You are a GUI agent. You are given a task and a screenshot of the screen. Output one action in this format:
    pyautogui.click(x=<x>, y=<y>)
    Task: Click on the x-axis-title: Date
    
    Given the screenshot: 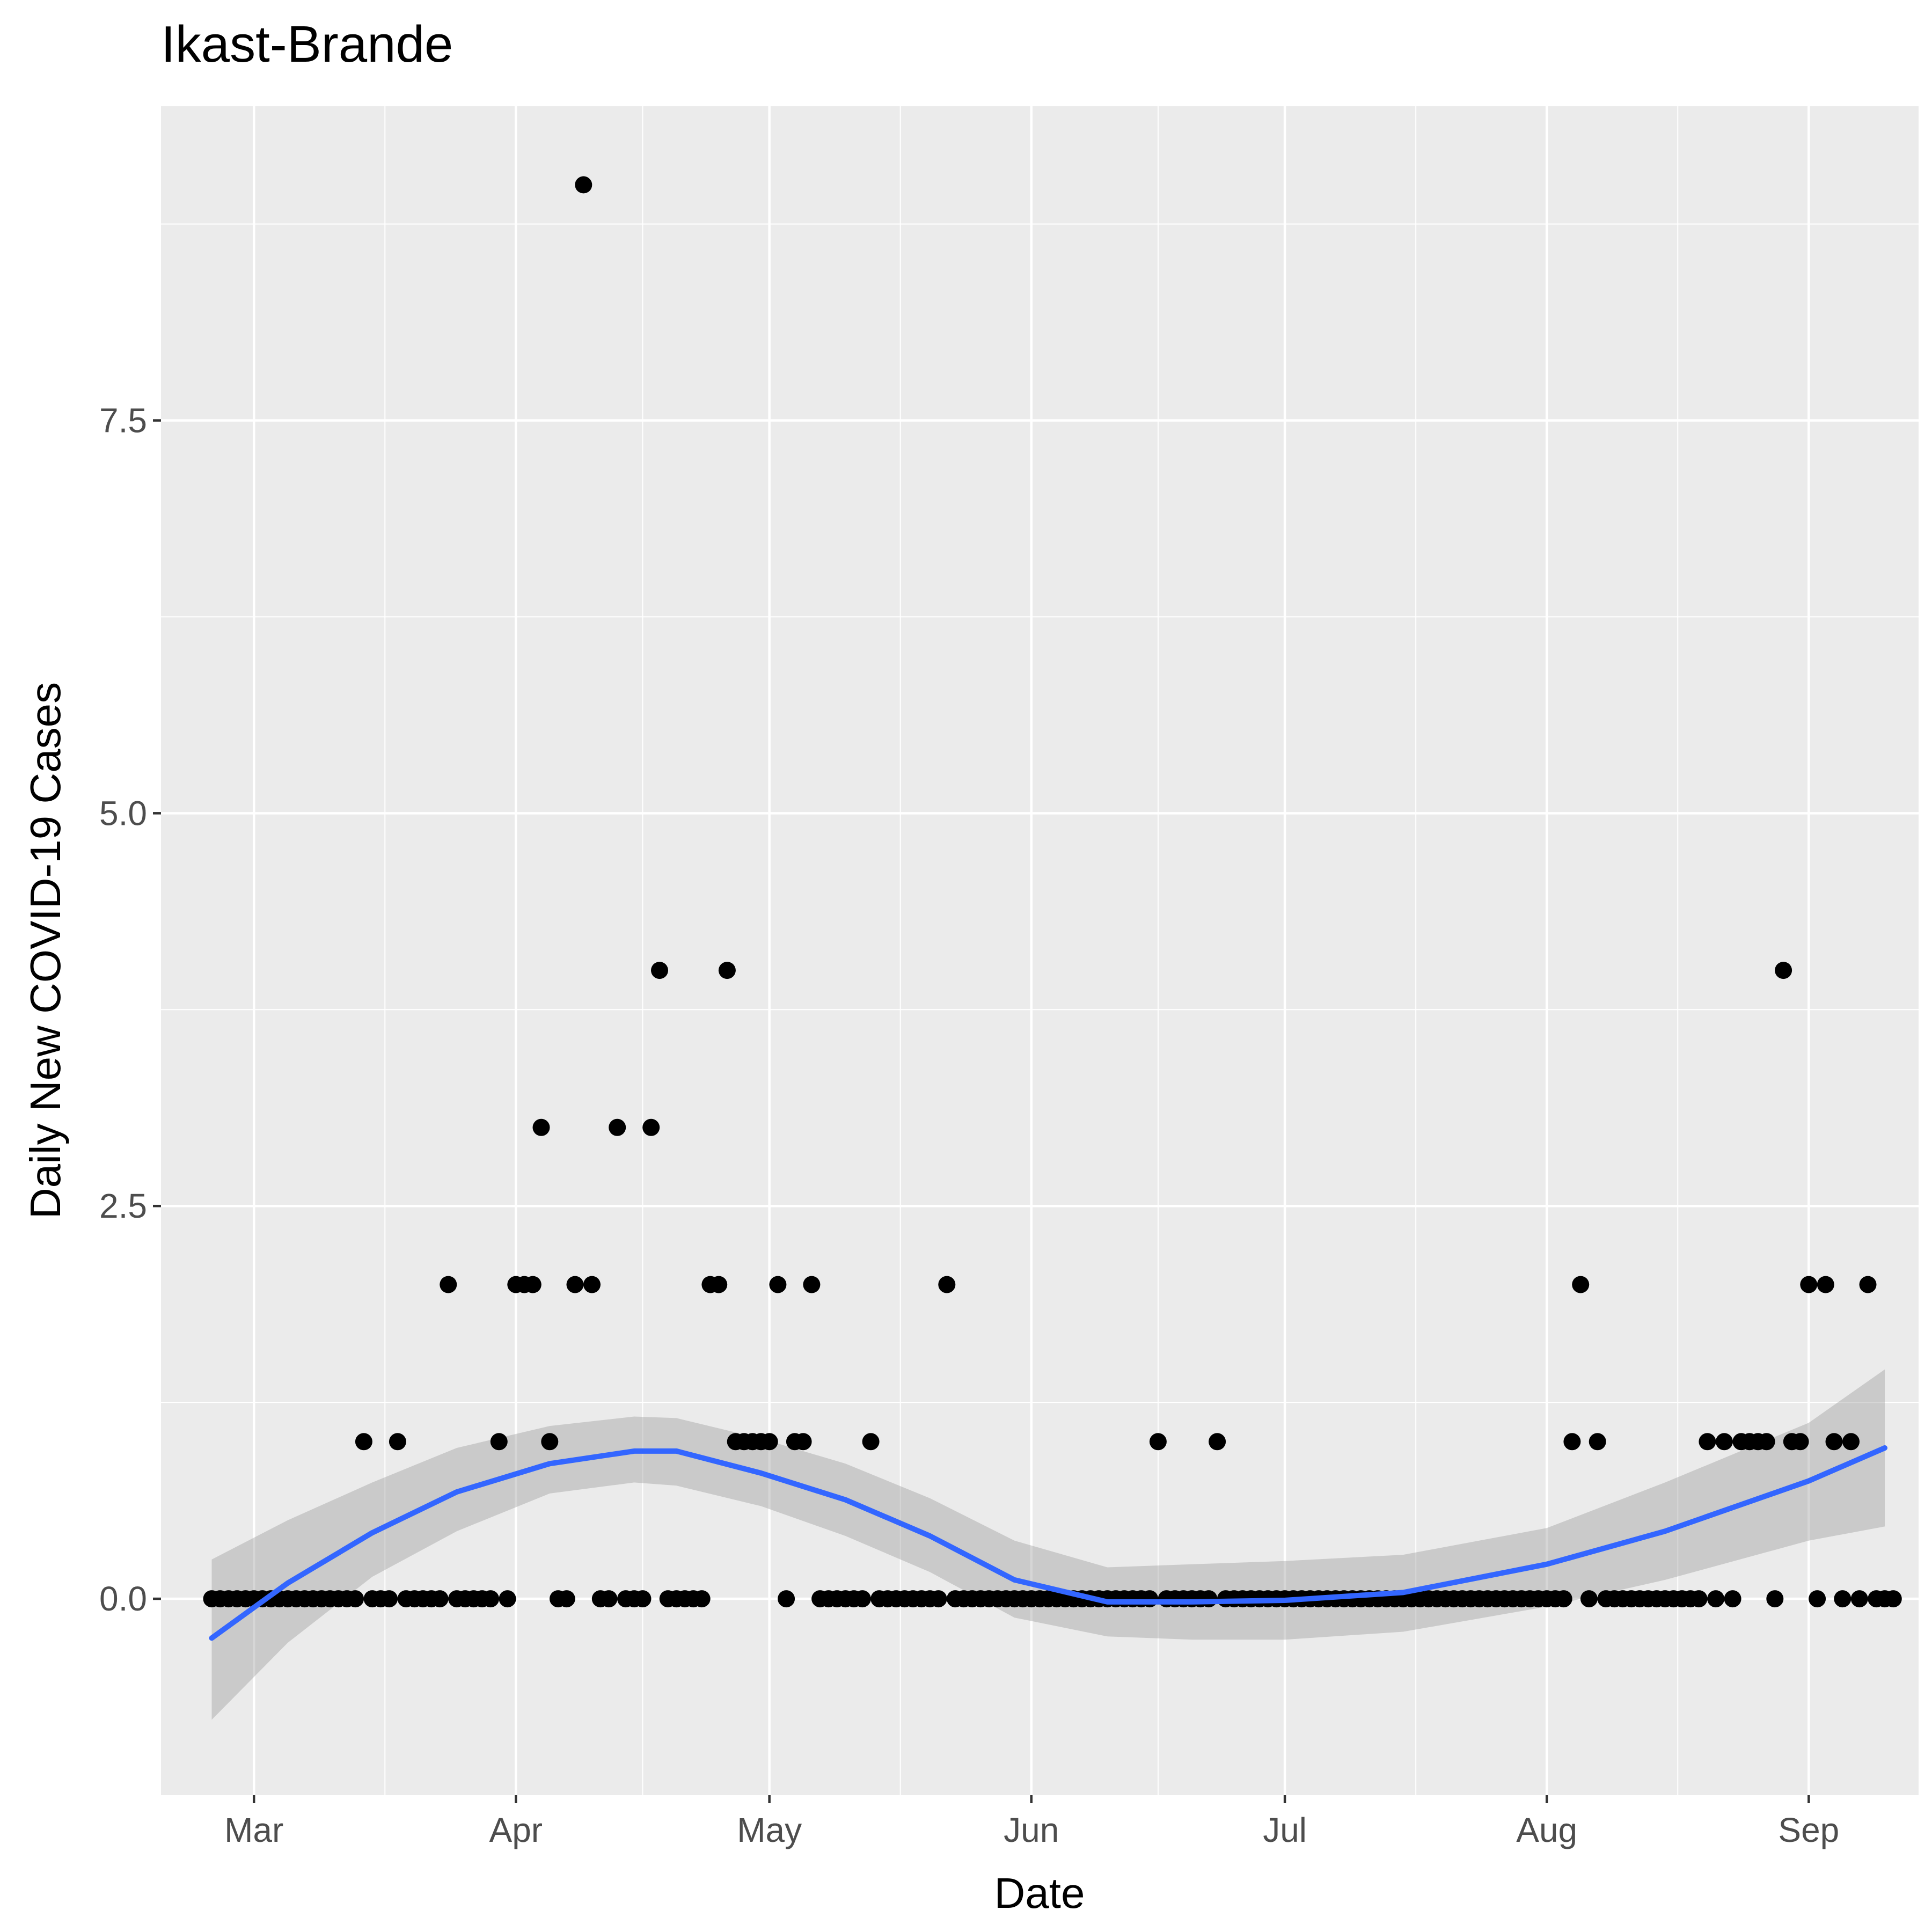 What is the action you would take?
    pyautogui.click(x=1039, y=1893)
    